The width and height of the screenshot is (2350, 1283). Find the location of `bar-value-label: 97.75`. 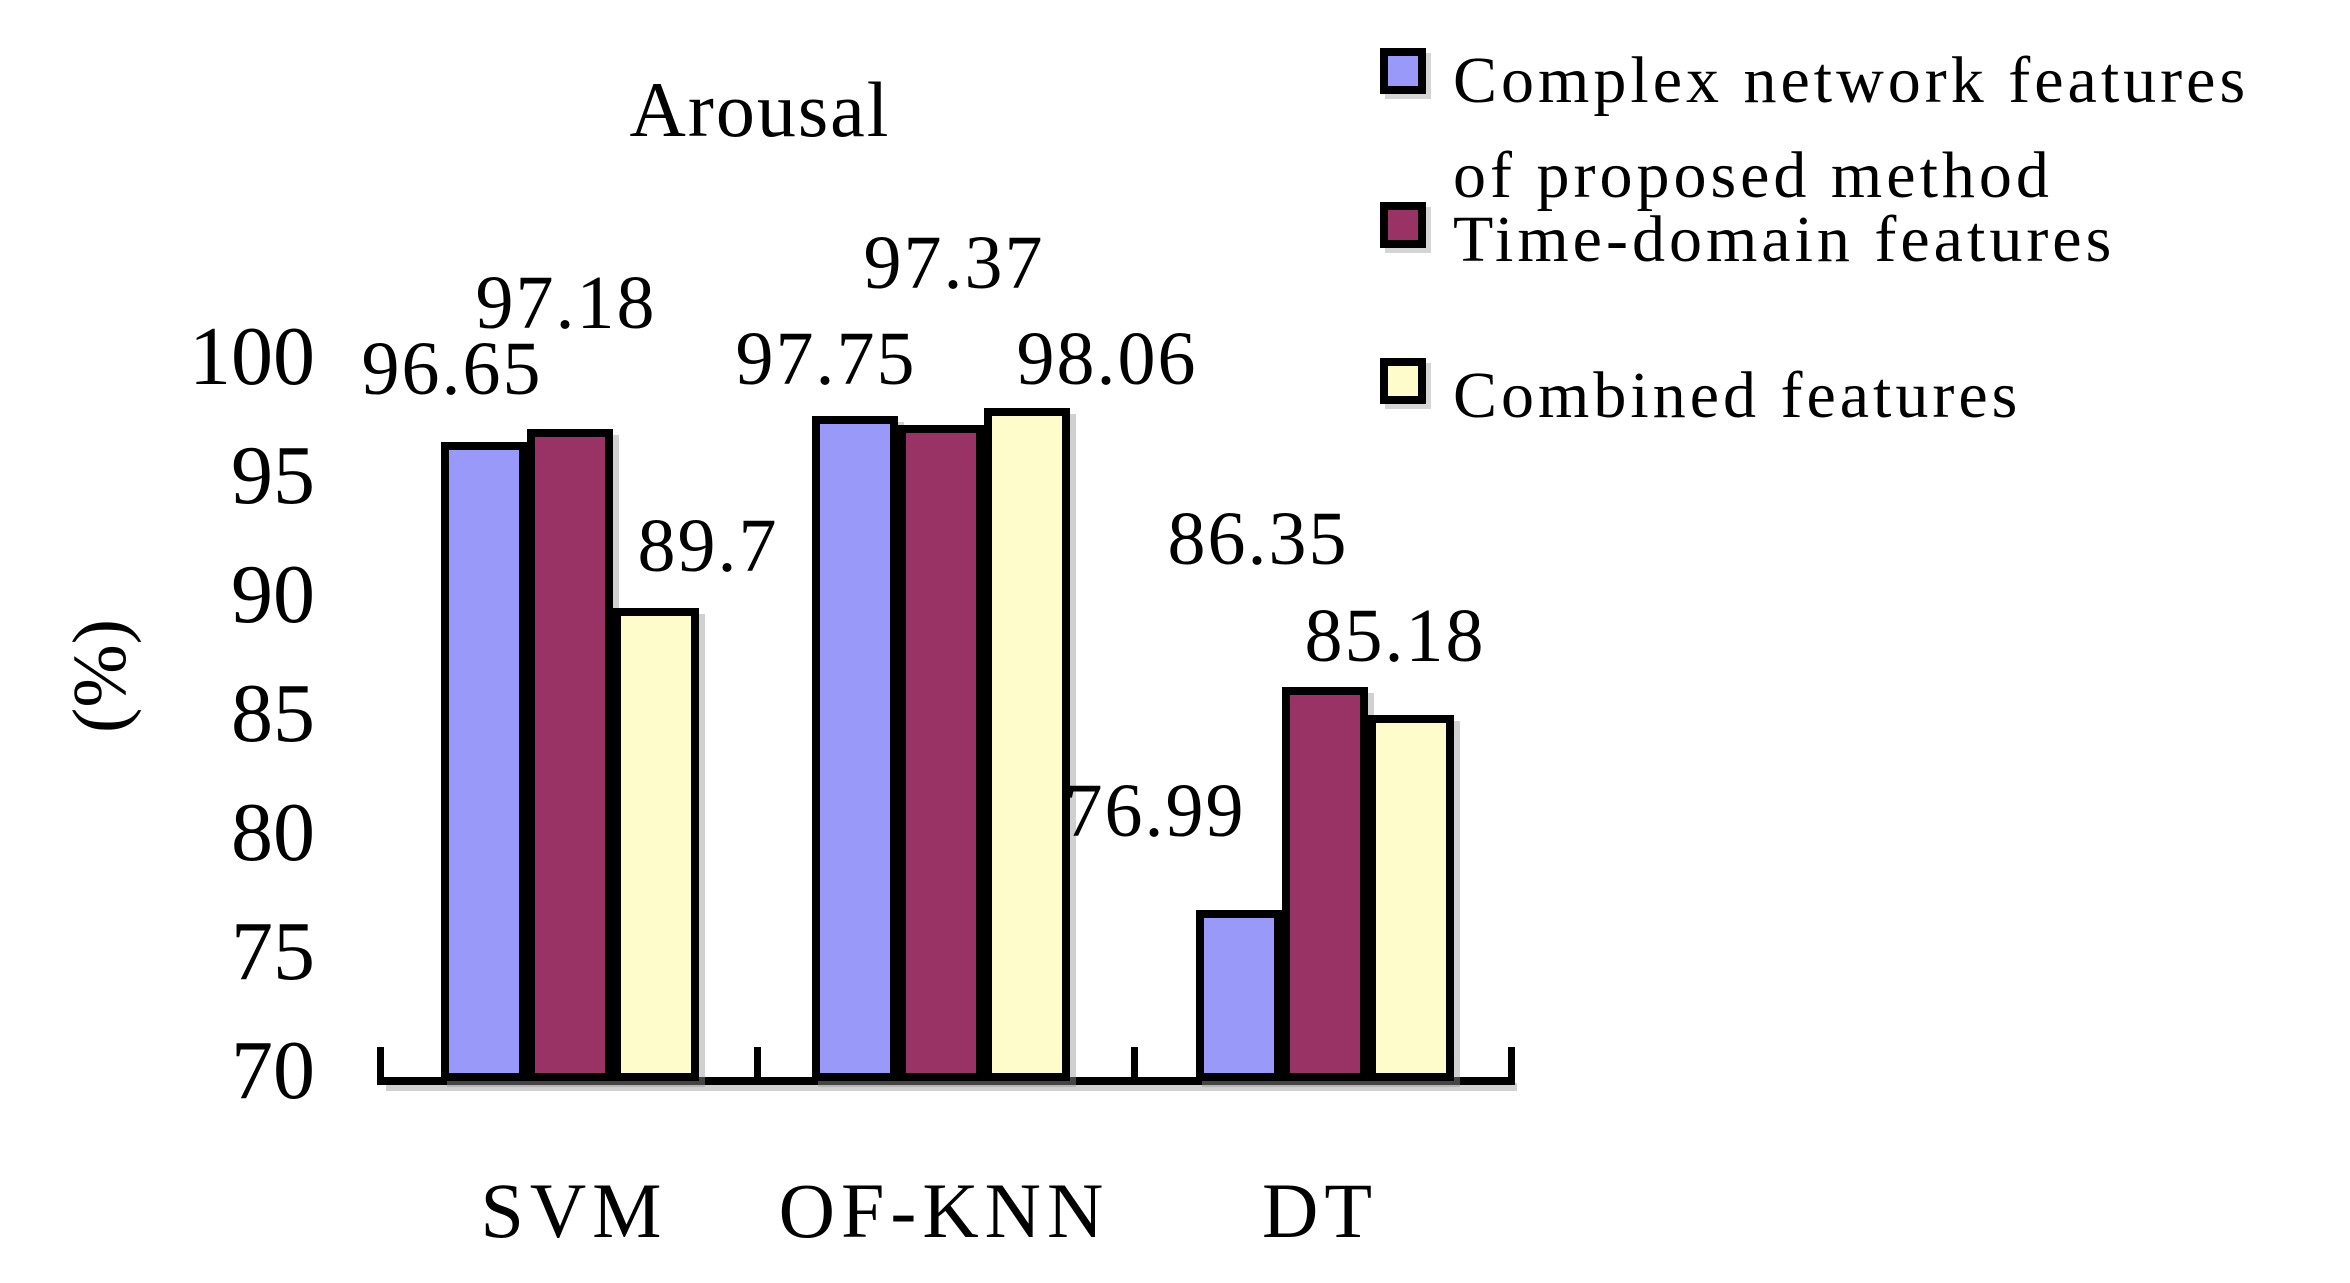

bar-value-label: 97.75 is located at coordinates (826, 359).